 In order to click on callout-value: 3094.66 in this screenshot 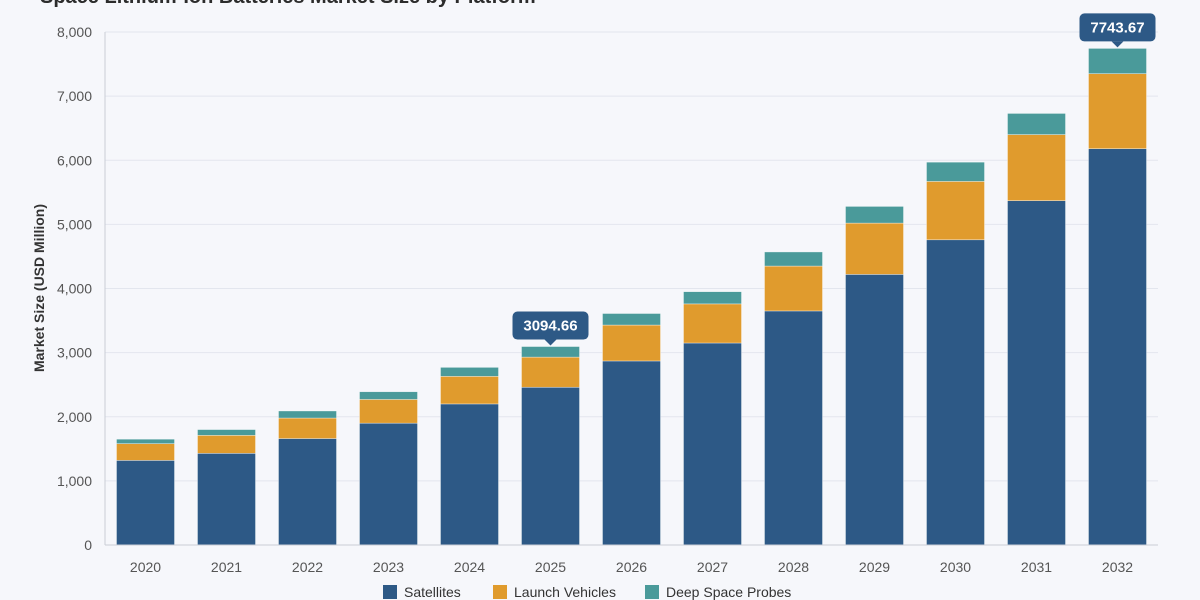, I will do `click(550, 326)`.